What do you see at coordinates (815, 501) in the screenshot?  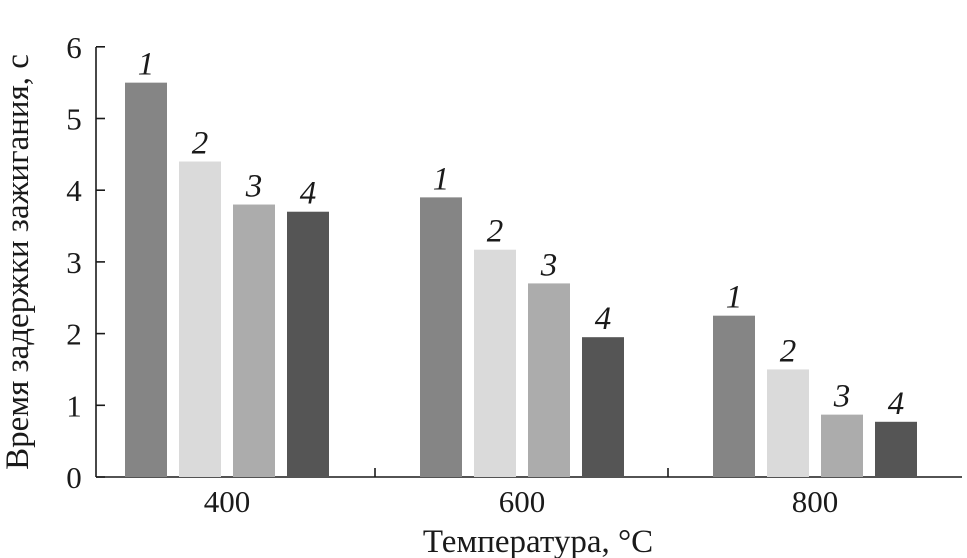 I see `x-tick-label: 800` at bounding box center [815, 501].